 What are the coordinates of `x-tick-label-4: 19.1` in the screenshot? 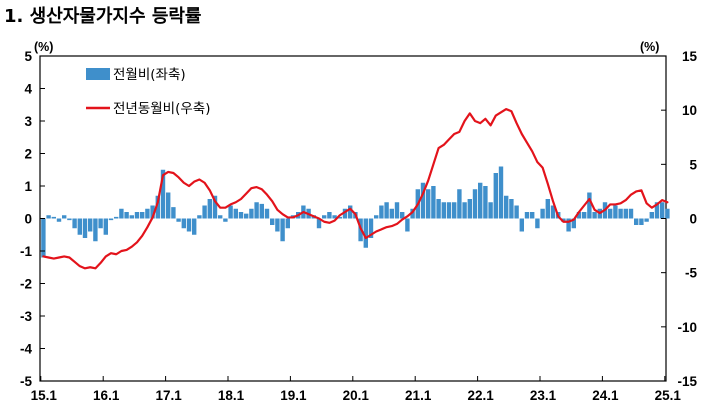 It's located at (293, 395).